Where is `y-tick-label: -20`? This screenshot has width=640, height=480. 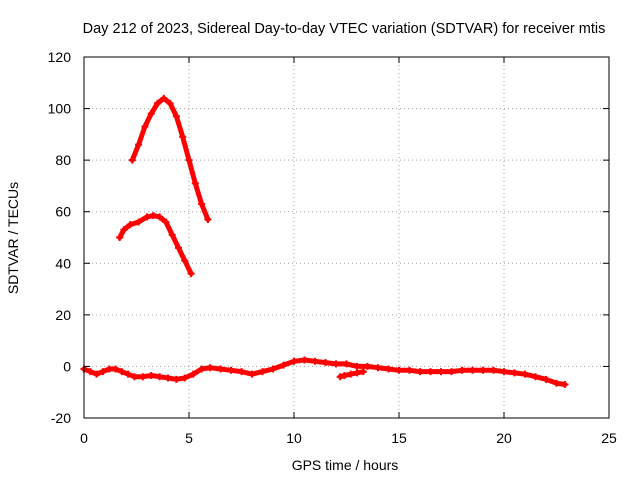
y-tick-label: -20 is located at coordinates (61, 418).